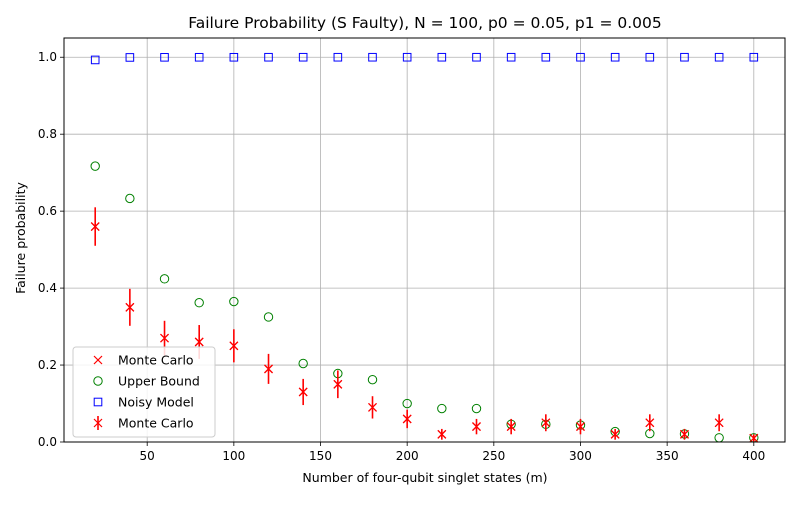 The image size is (800, 505). What do you see at coordinates (144, 392) in the screenshot?
I see `legend-box` at bounding box center [144, 392].